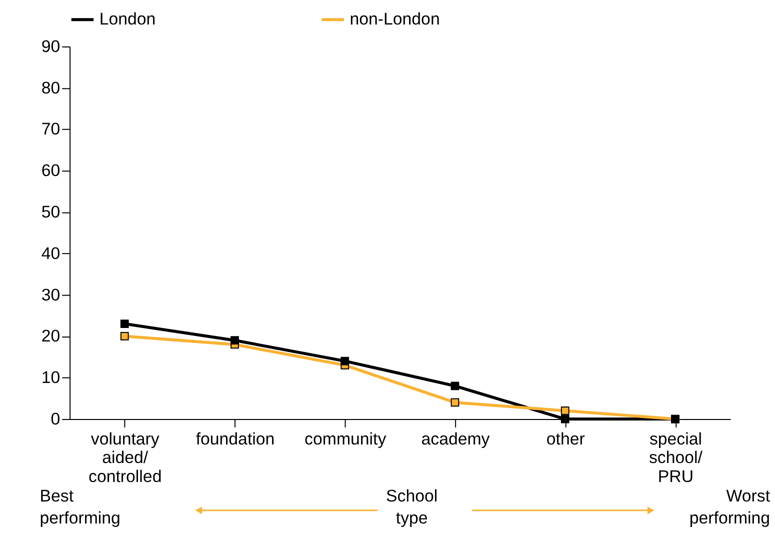 The image size is (775, 560). Describe the element at coordinates (125, 457) in the screenshot. I see `x-tick-label: voluntary aided/controlled` at that location.